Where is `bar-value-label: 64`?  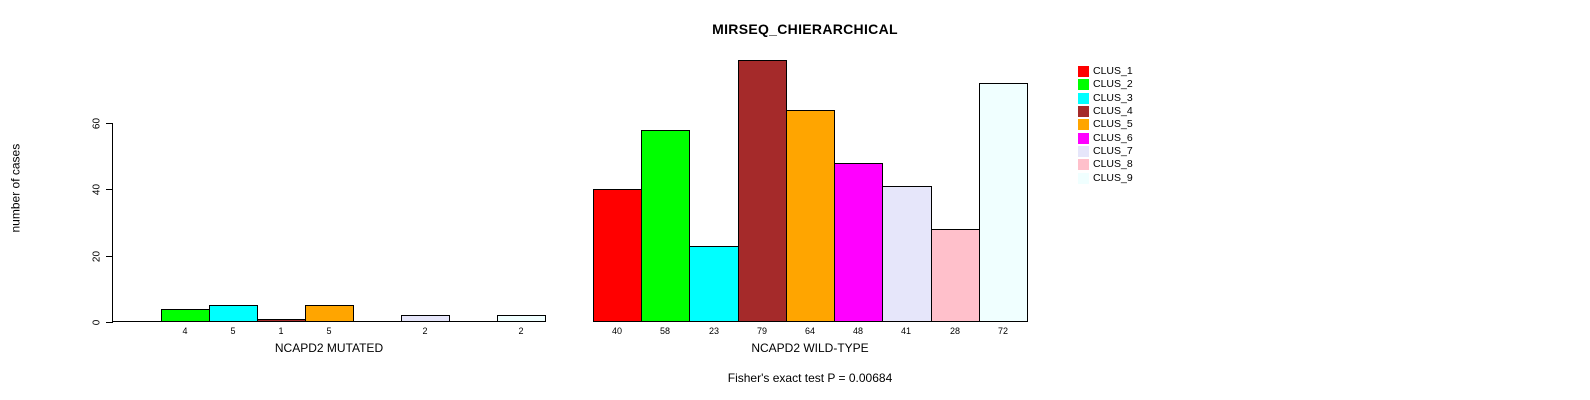
bar-value-label: 64 is located at coordinates (809, 331).